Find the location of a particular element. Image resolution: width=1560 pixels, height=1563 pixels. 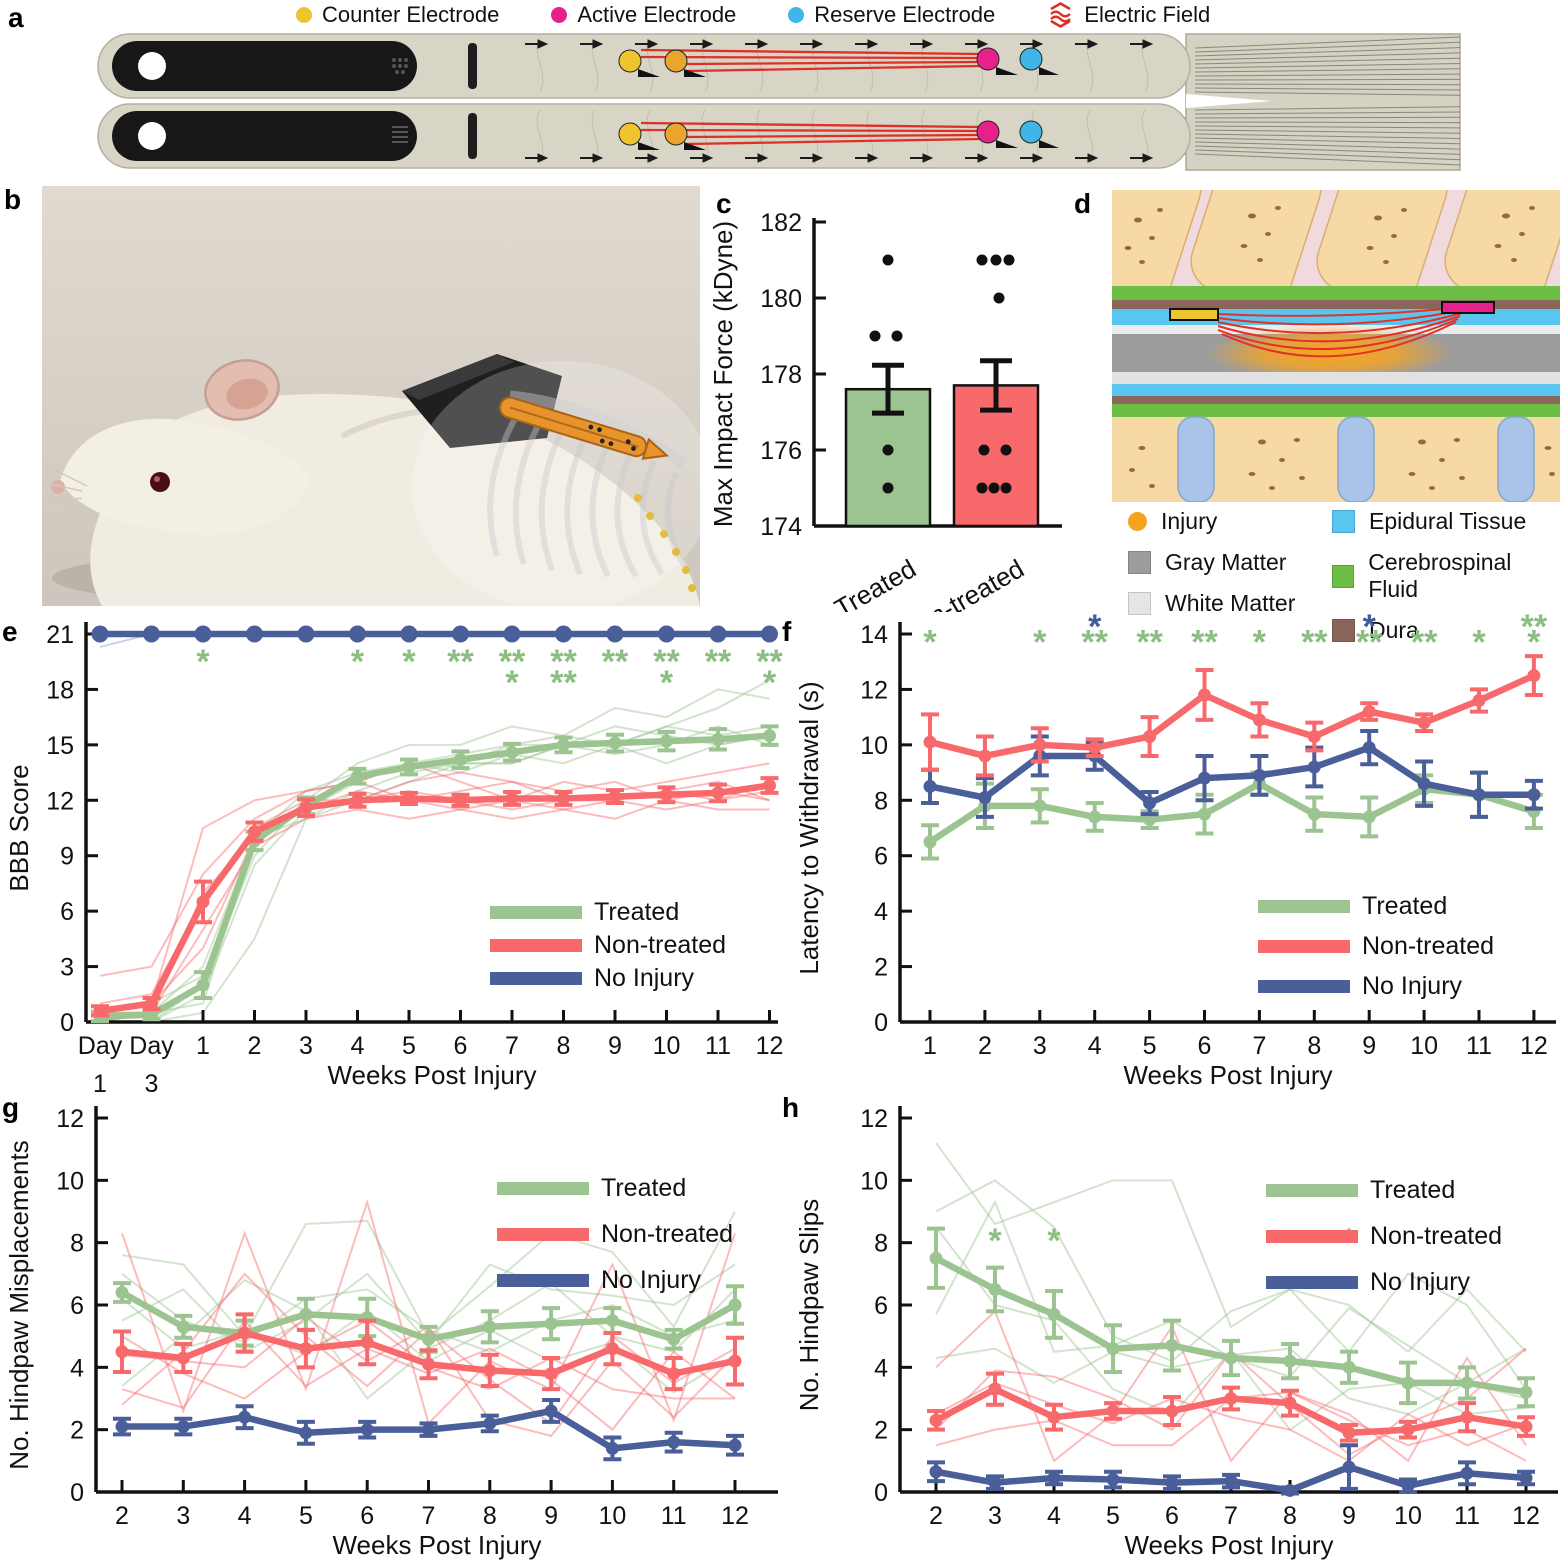

y-tick-label: 176 is located at coordinates (781, 451).